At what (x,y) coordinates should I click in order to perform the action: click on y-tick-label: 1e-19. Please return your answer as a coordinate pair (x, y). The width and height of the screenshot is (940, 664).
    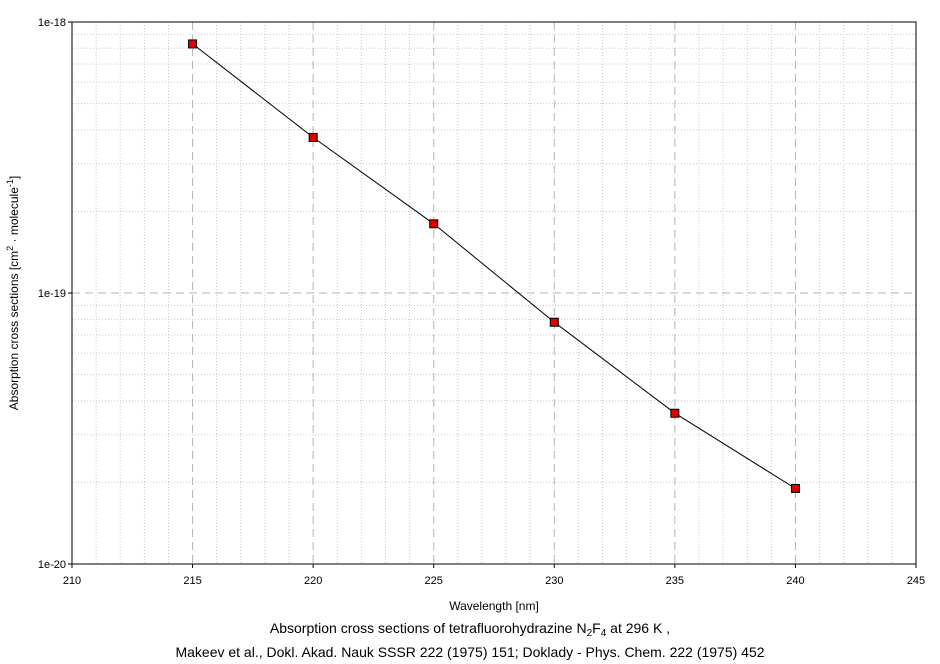
    Looking at the image, I should click on (52, 294).